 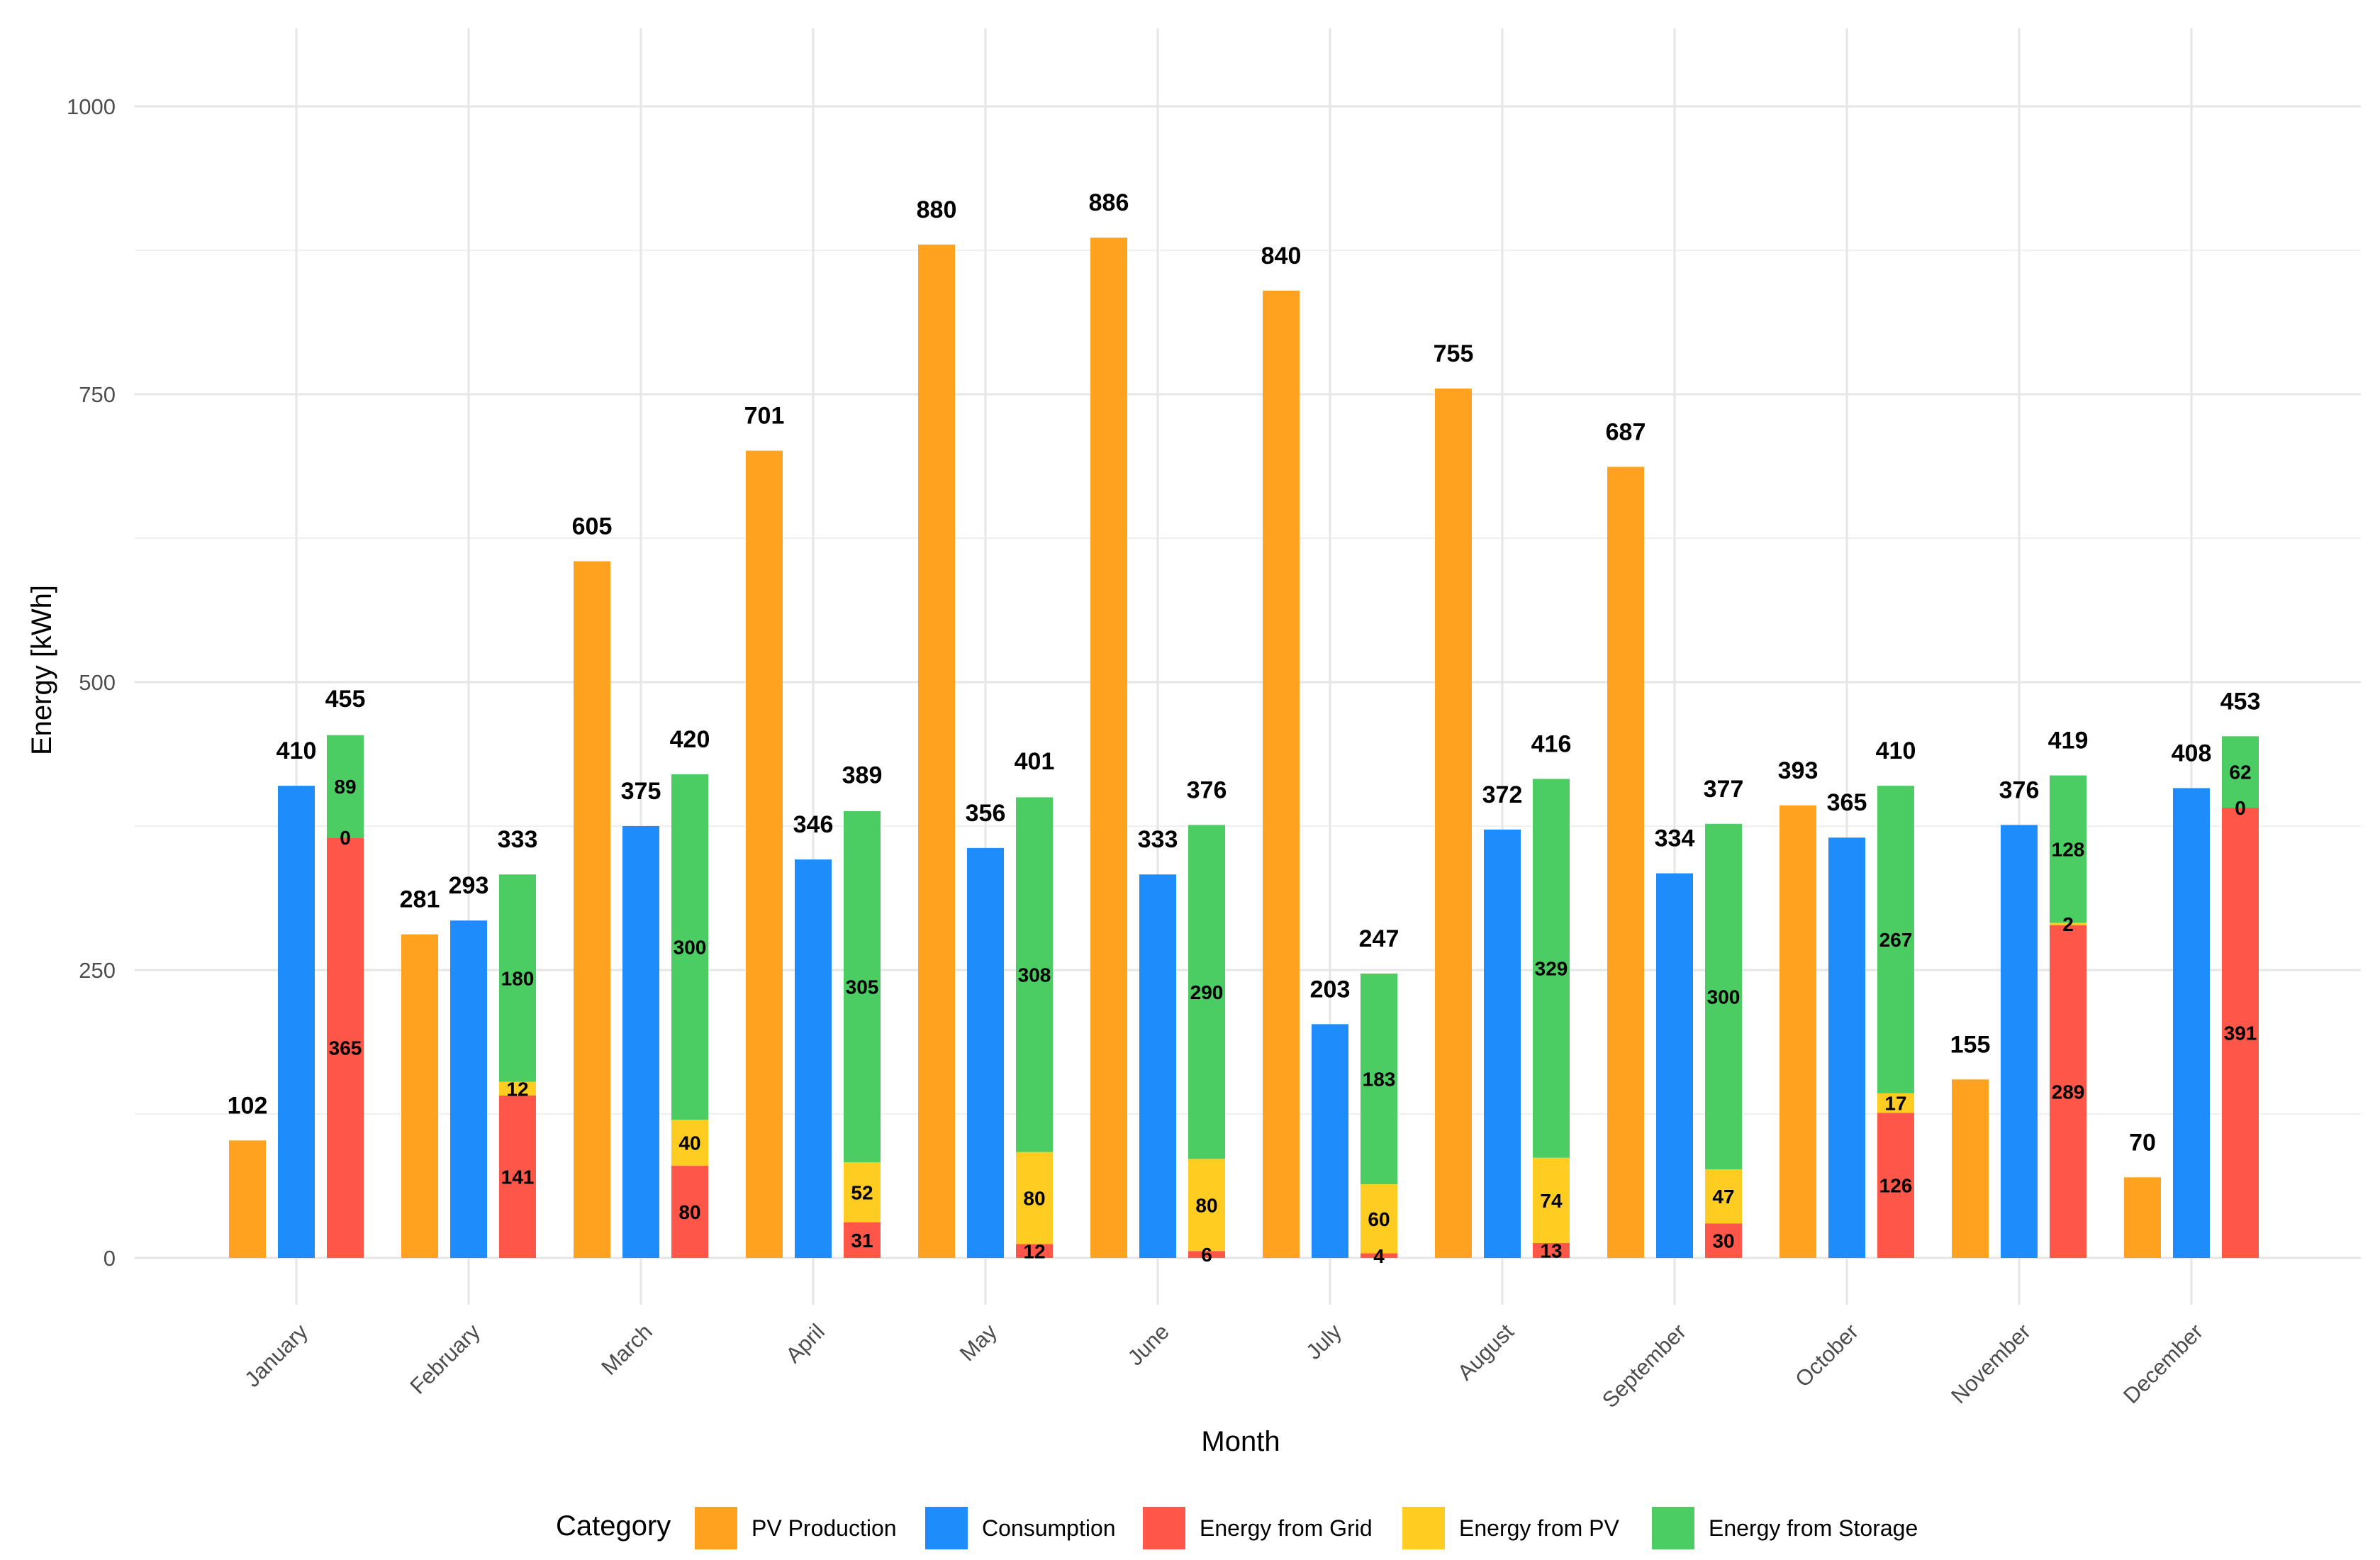 What do you see at coordinates (2068, 849) in the screenshot?
I see `label-energy-from-storage: 128` at bounding box center [2068, 849].